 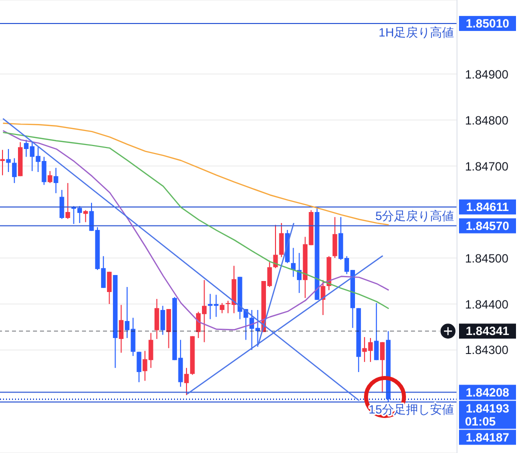 I want to click on y-tick-label: 1.84500, so click(x=487, y=258).